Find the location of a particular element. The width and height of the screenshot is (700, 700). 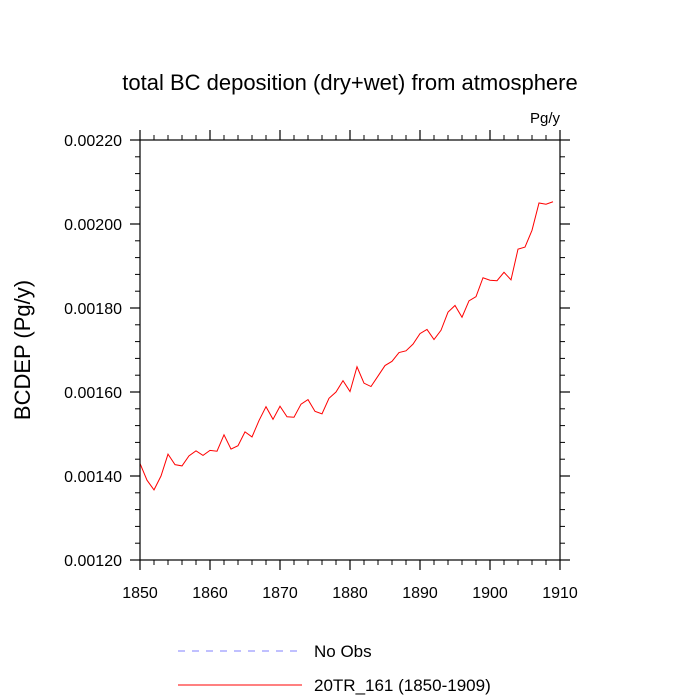

legend: No Obs 20TR_161 (1850-1909) is located at coordinates (334, 668).